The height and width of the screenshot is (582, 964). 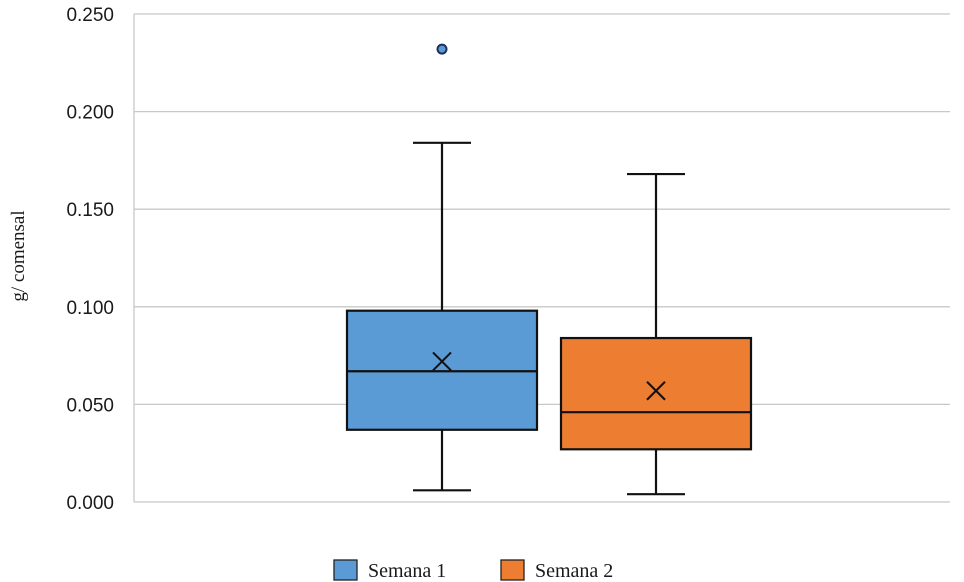 I want to click on legend-item-semana-2: Semana 2, so click(x=556, y=570).